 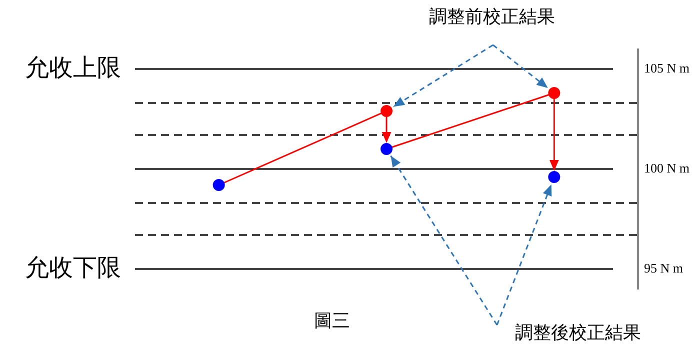 What do you see at coordinates (578, 332) in the screenshot?
I see `text: 調整後校正結果` at bounding box center [578, 332].